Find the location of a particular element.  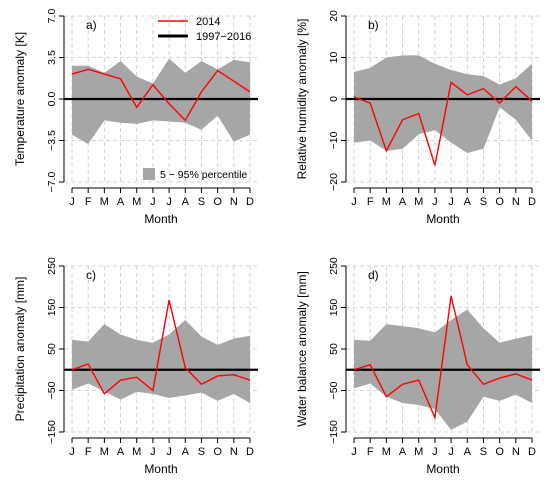

y-axis-label: Relative humidity anomaly [%] is located at coordinates (302, 99).